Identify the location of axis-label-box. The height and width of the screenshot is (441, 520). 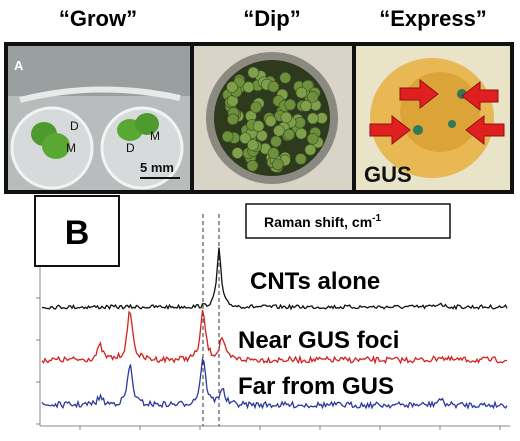
(348, 221).